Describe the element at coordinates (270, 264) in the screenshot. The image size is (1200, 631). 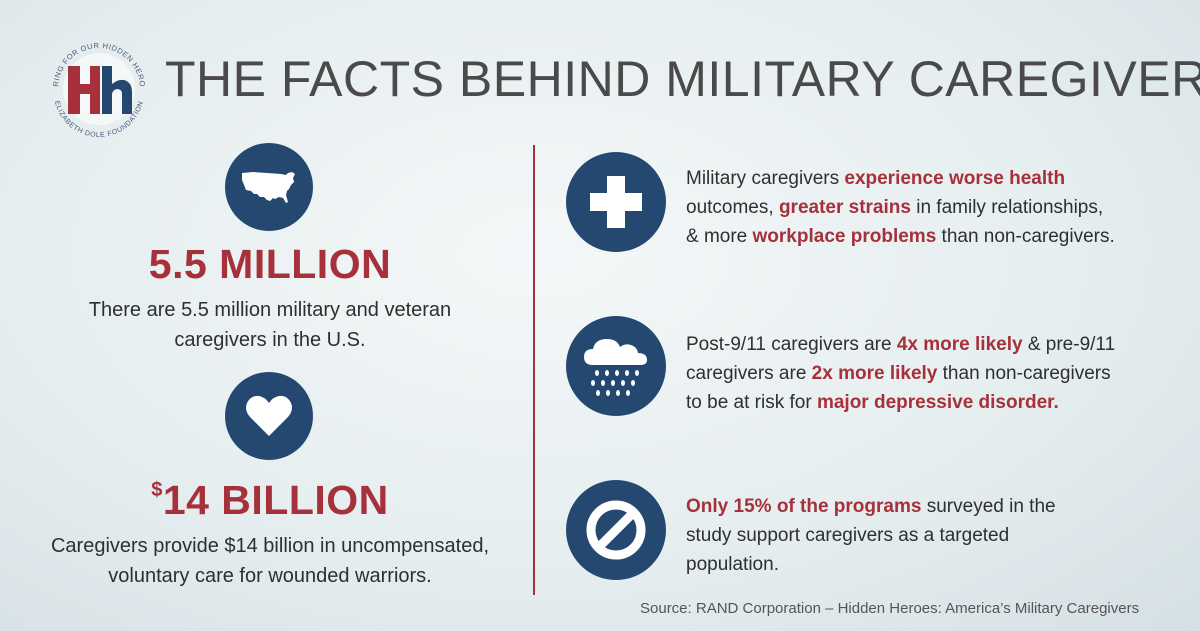
I see `stat-value: 5.5 MILLION` at that location.